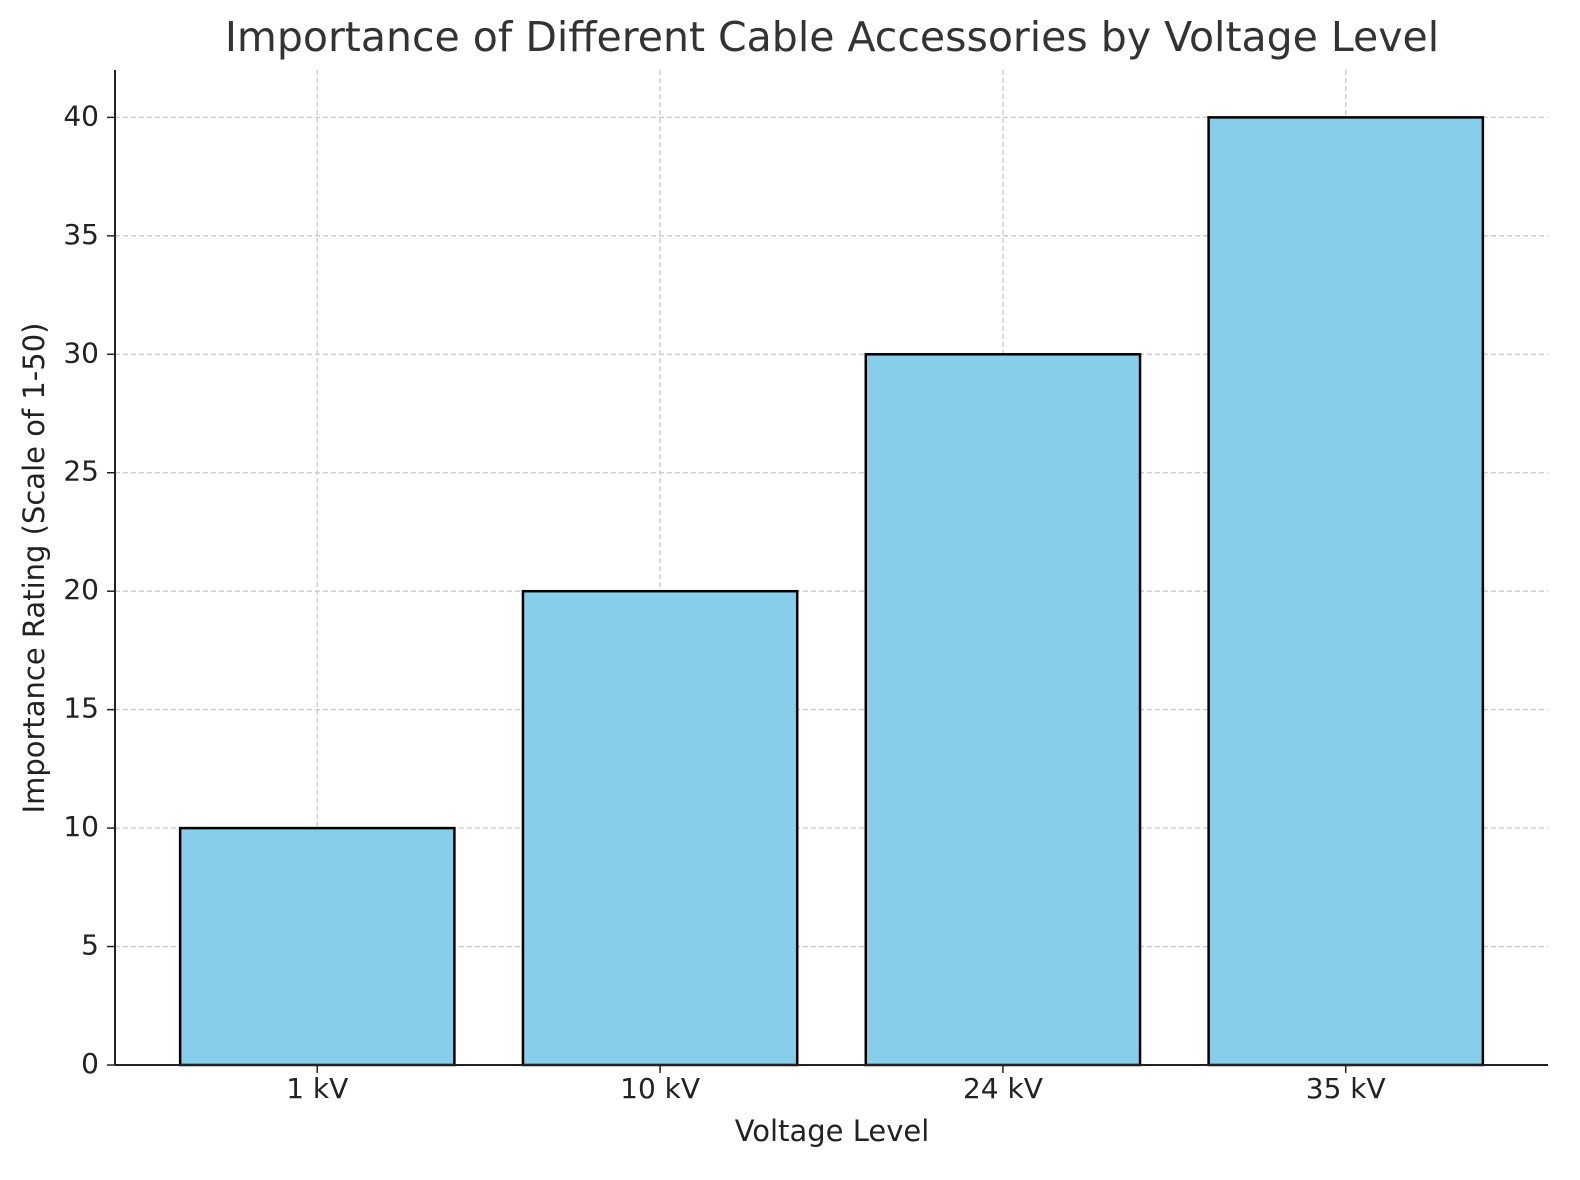  What do you see at coordinates (1346, 1088) in the screenshot?
I see `x-tick-label: 35 kV` at bounding box center [1346, 1088].